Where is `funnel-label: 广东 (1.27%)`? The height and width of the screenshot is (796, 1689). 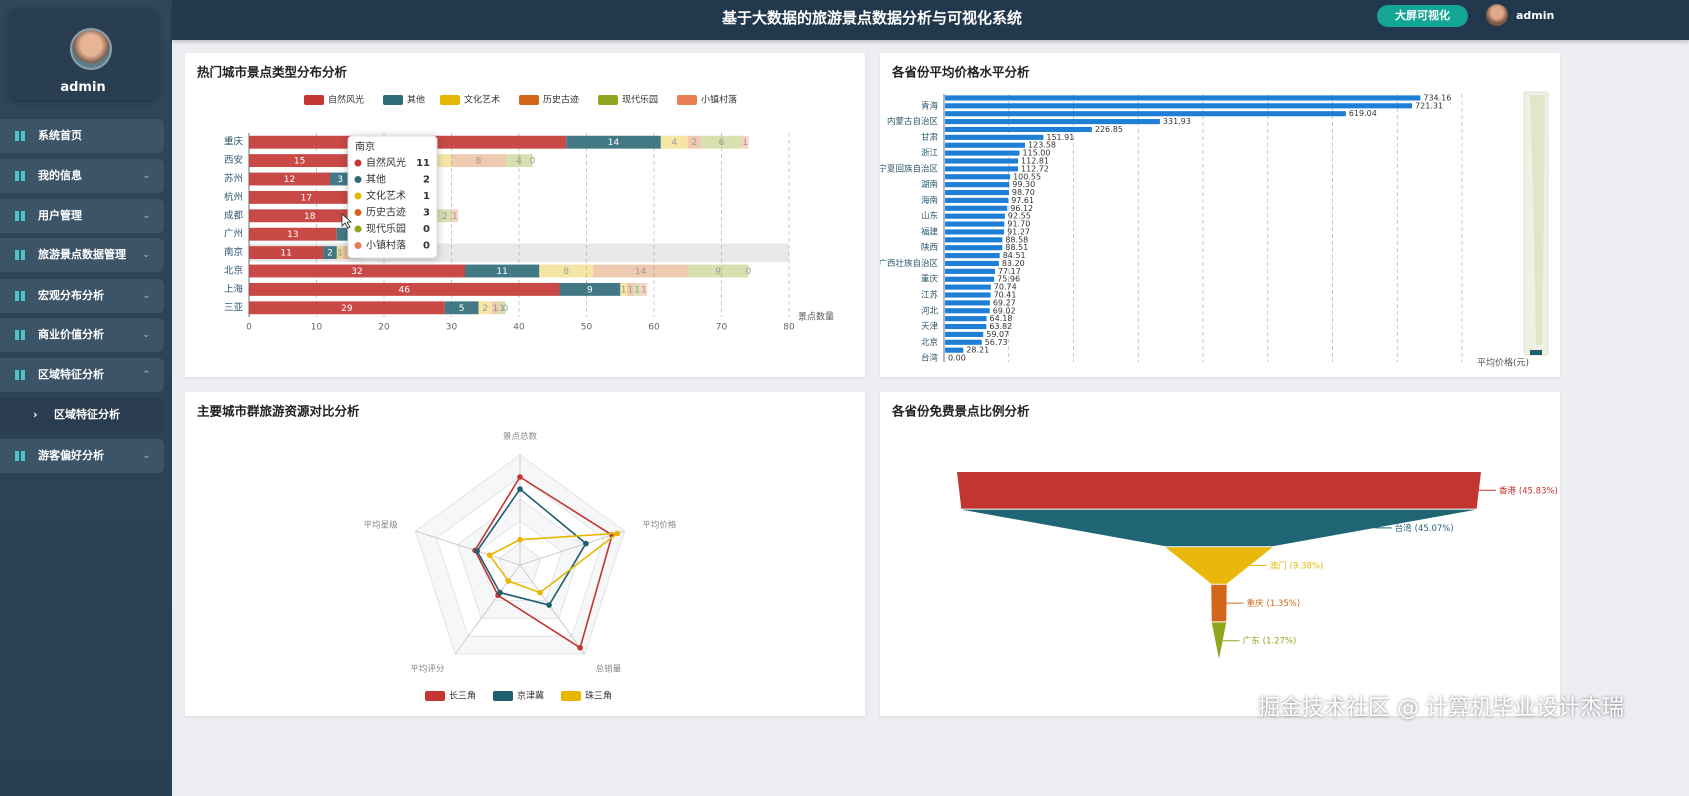
funnel-label: 广东 (1.27%) is located at coordinates (1270, 640).